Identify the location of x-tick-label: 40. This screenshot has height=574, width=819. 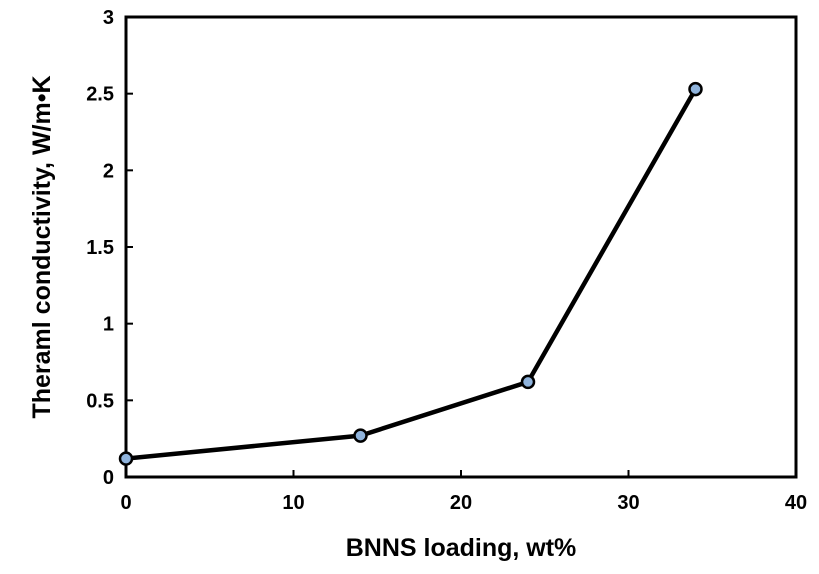
(796, 503).